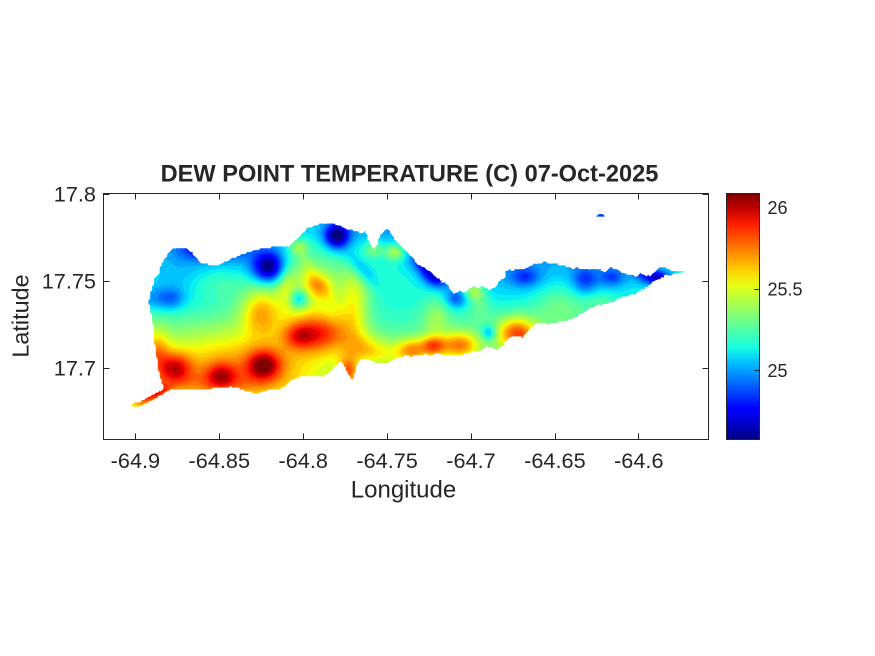  I want to click on svg-text: -64.85, so click(220, 460).